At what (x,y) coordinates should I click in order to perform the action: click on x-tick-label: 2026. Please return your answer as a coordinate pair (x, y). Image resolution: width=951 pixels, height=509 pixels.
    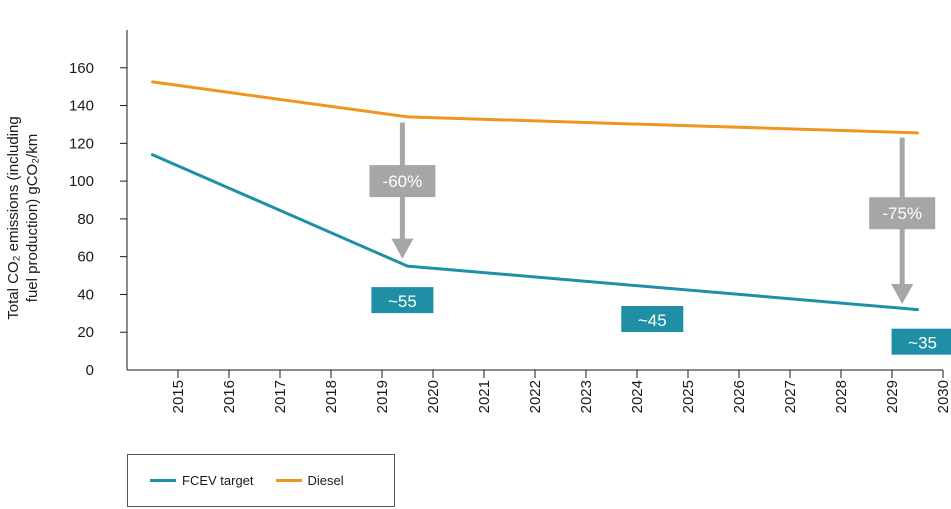
    Looking at the image, I should click on (739, 396).